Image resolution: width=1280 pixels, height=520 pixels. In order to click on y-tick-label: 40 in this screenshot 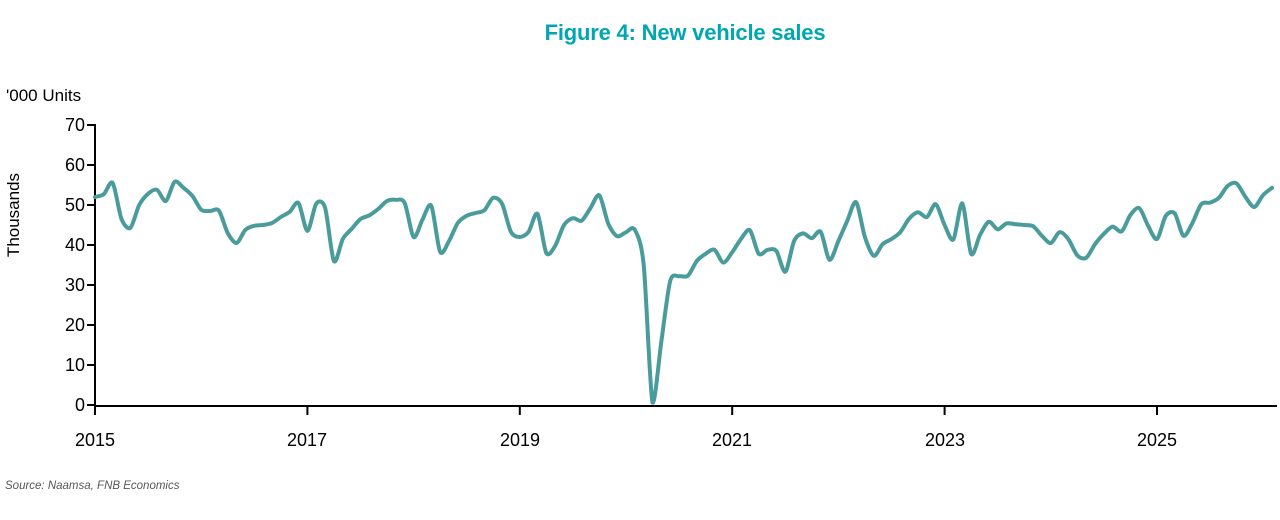, I will do `click(74, 245)`.